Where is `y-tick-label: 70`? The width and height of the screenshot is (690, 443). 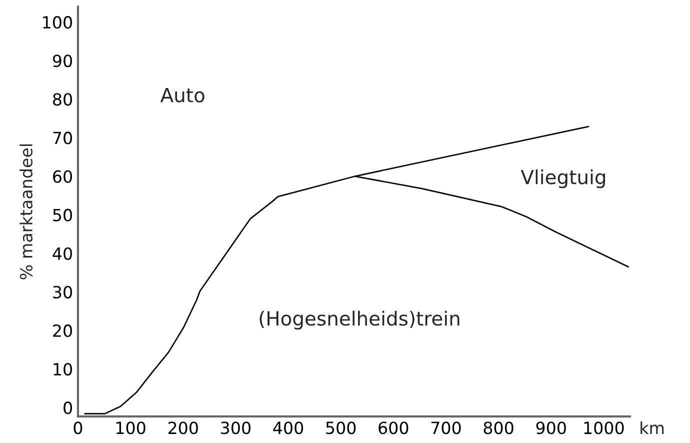
y-tick-label: 70 is located at coordinates (62, 138).